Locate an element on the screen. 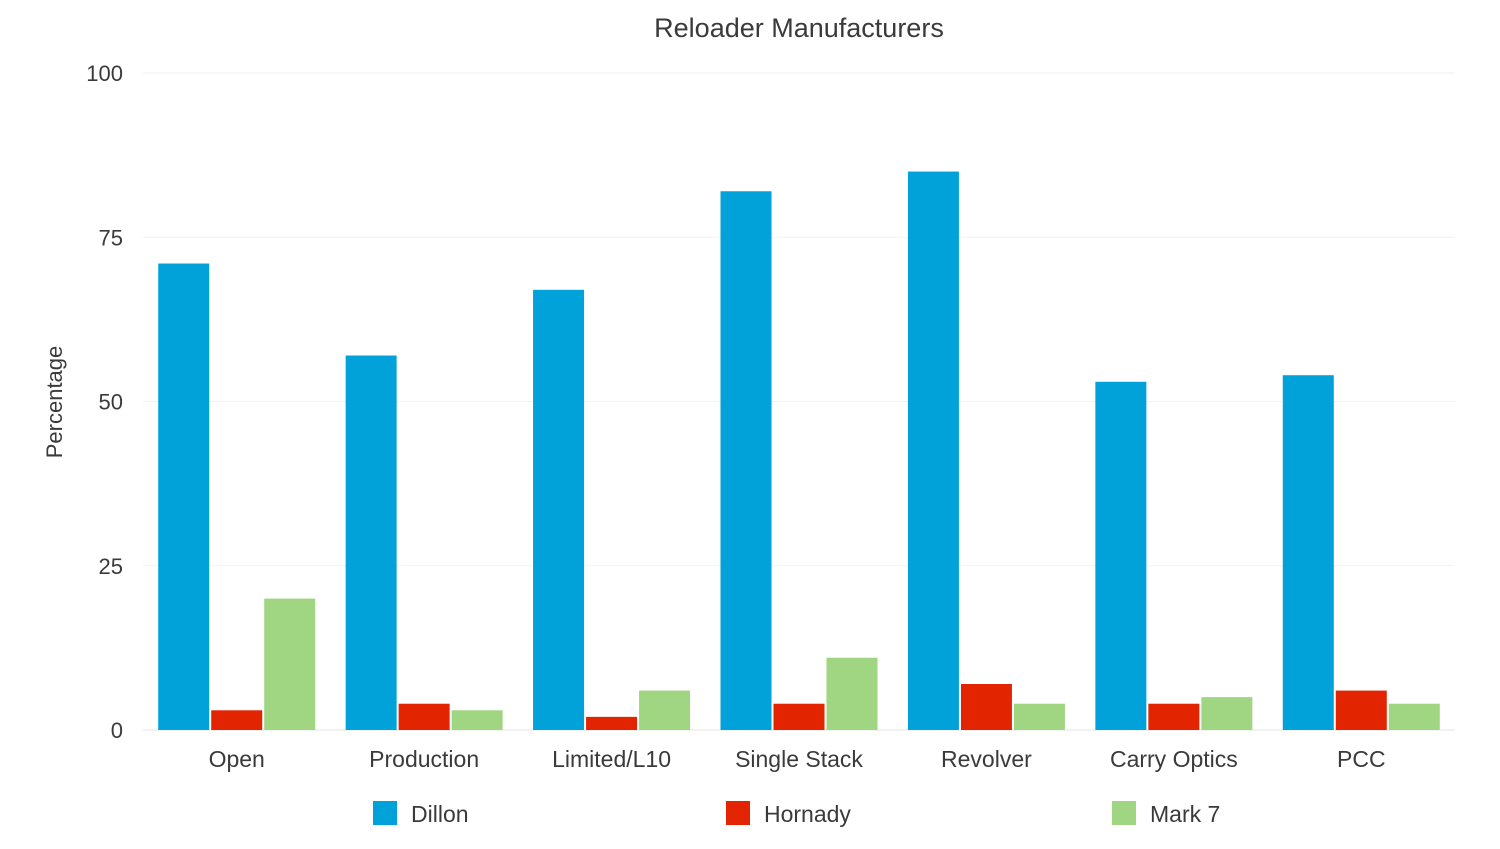  legend-item: Hornady is located at coordinates (788, 814).